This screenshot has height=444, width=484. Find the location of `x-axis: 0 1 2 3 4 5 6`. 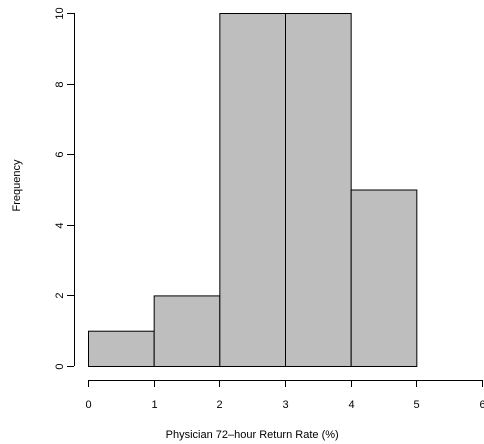

x-axis: 0 1 2 3 4 5 6 is located at coordinates (284, 395).